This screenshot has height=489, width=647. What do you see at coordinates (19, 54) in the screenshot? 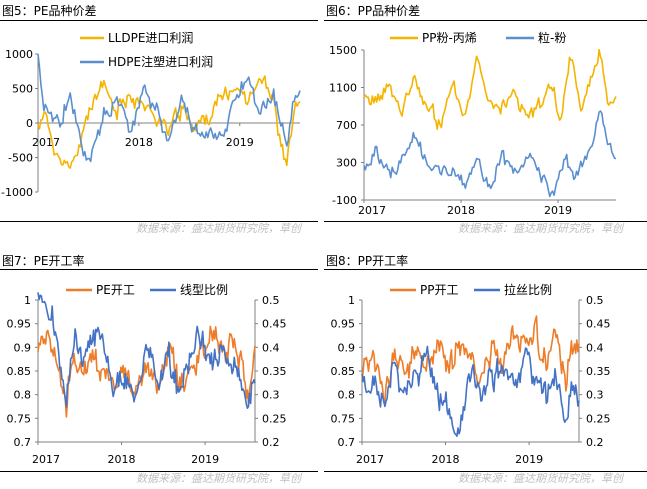
I see `y-tick-label: 1000` at bounding box center [19, 54].